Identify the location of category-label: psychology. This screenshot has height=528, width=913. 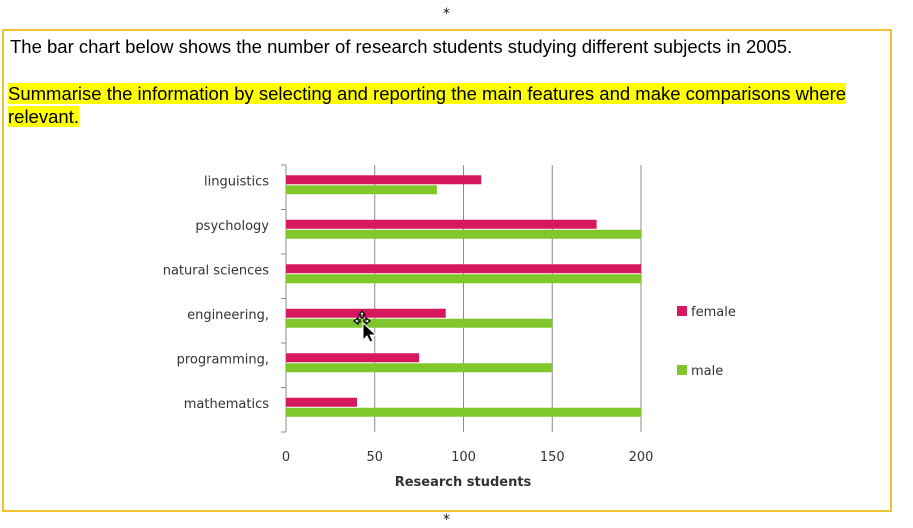
(232, 226).